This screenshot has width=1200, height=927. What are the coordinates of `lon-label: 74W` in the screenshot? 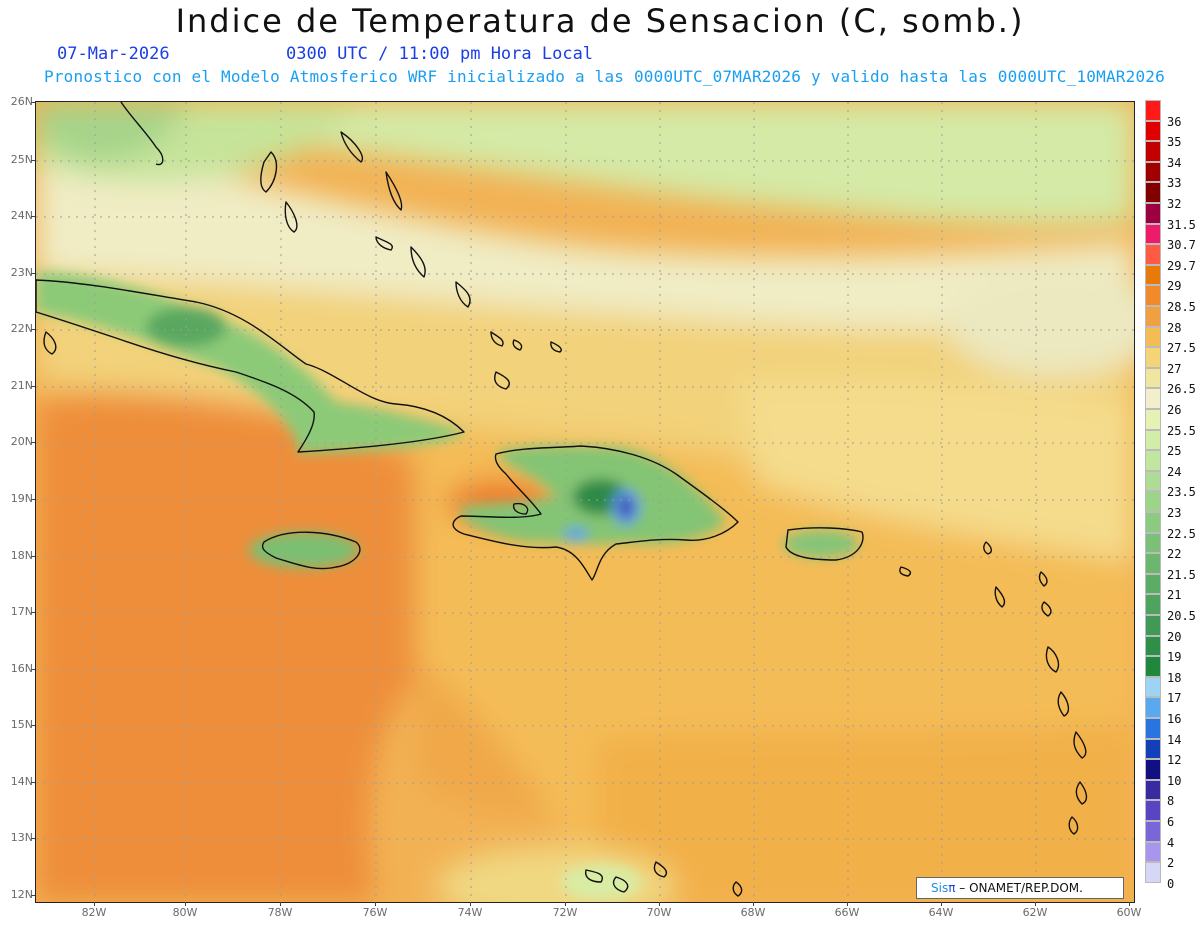 It's located at (470, 912).